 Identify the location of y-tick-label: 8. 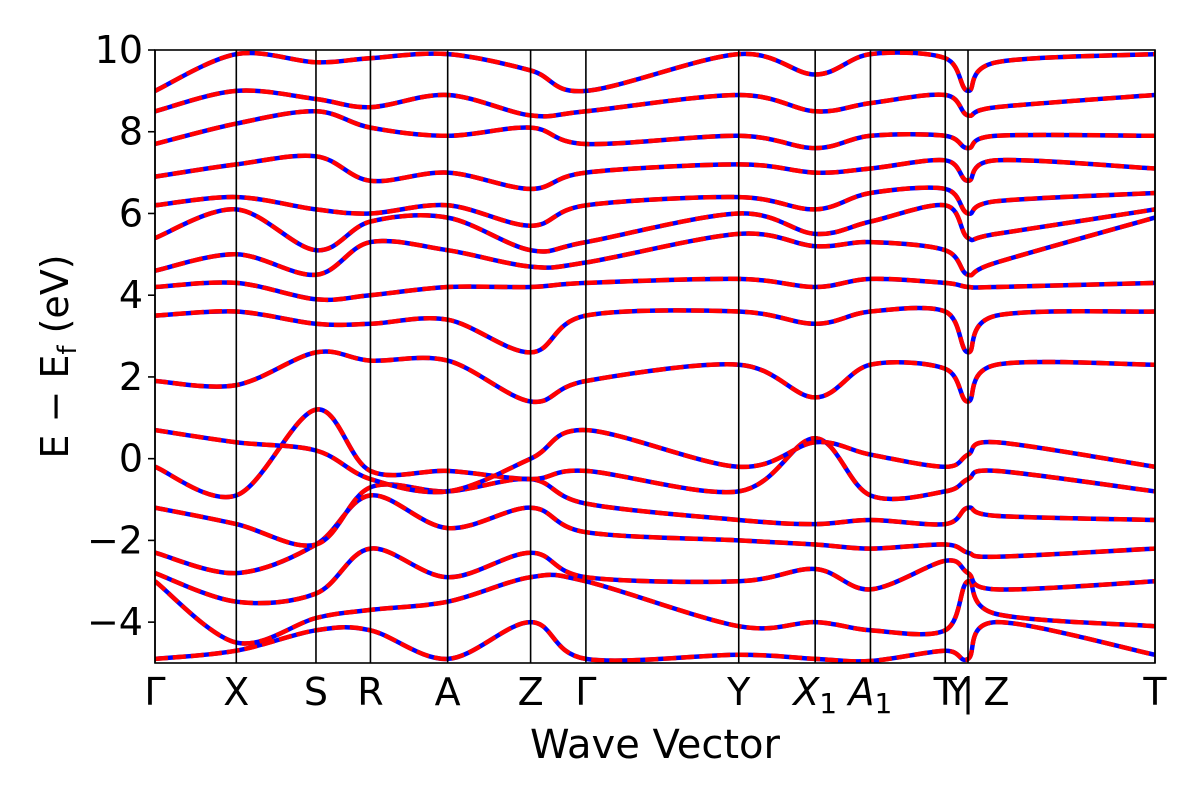
(131, 132).